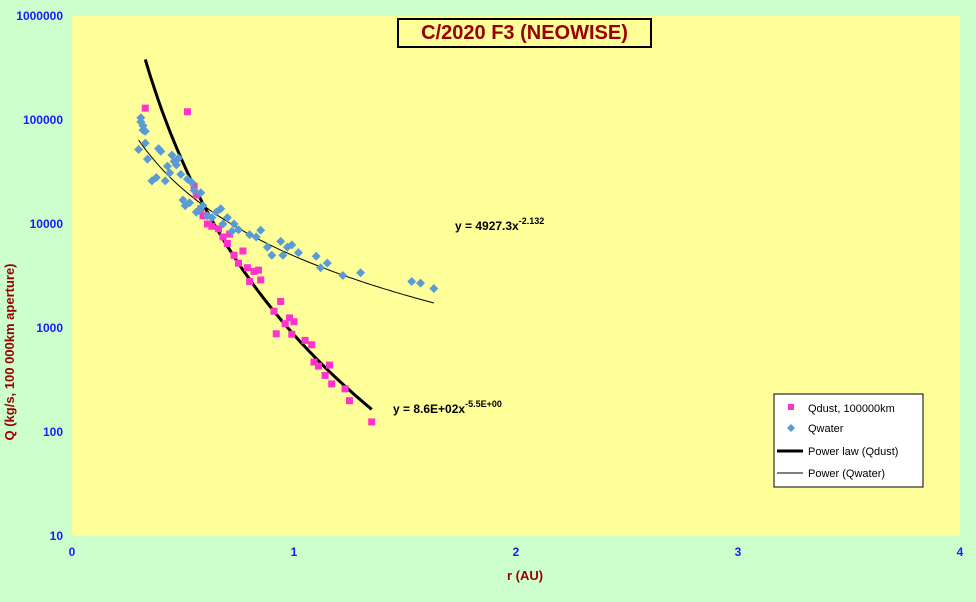 The height and width of the screenshot is (602, 976). What do you see at coordinates (53, 432) in the screenshot?
I see `y-tick-label: 100` at bounding box center [53, 432].